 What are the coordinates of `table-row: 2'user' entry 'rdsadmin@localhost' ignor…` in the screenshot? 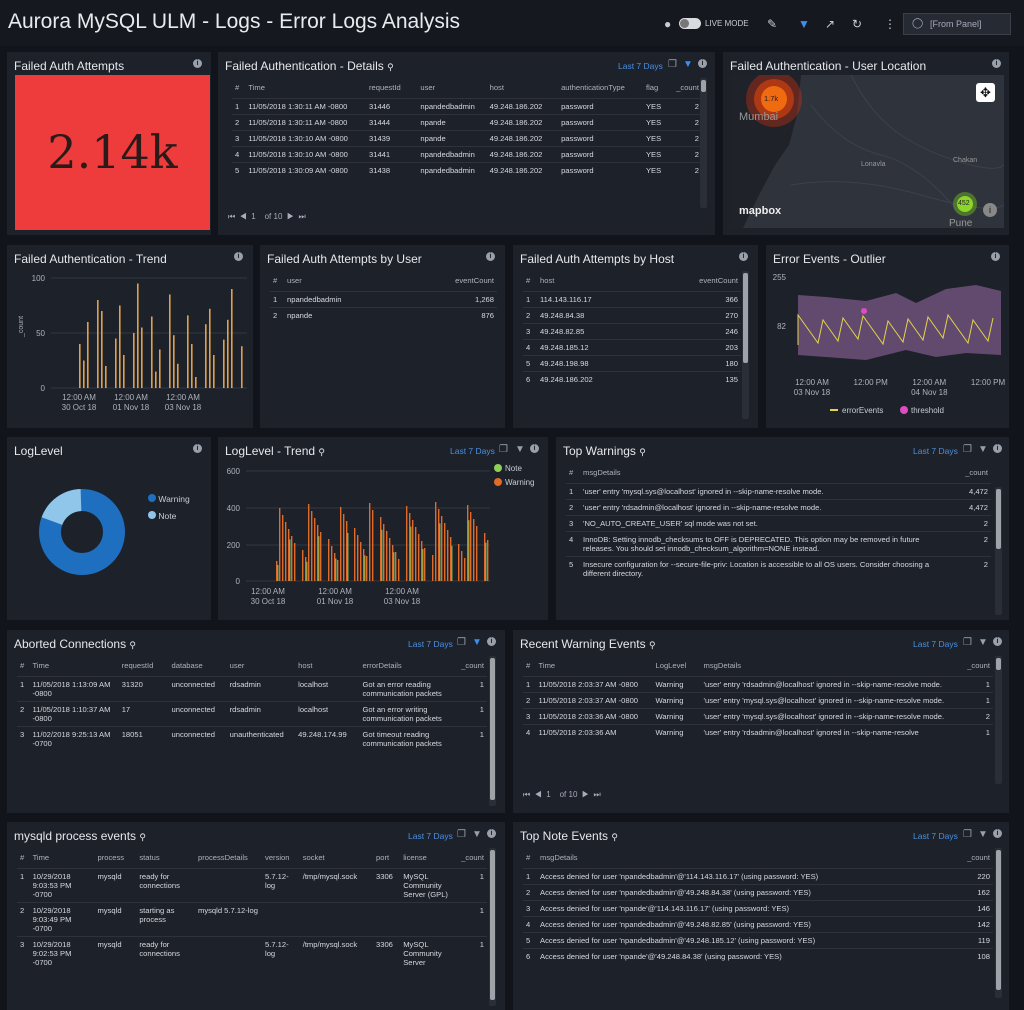 It's located at (778, 506).